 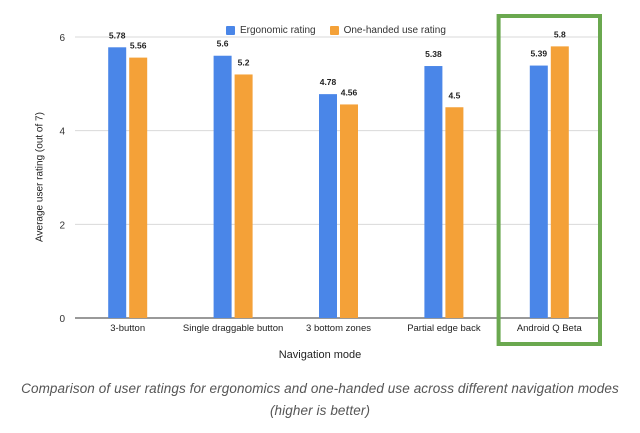 I want to click on y-tick-label: 2, so click(x=62, y=225).